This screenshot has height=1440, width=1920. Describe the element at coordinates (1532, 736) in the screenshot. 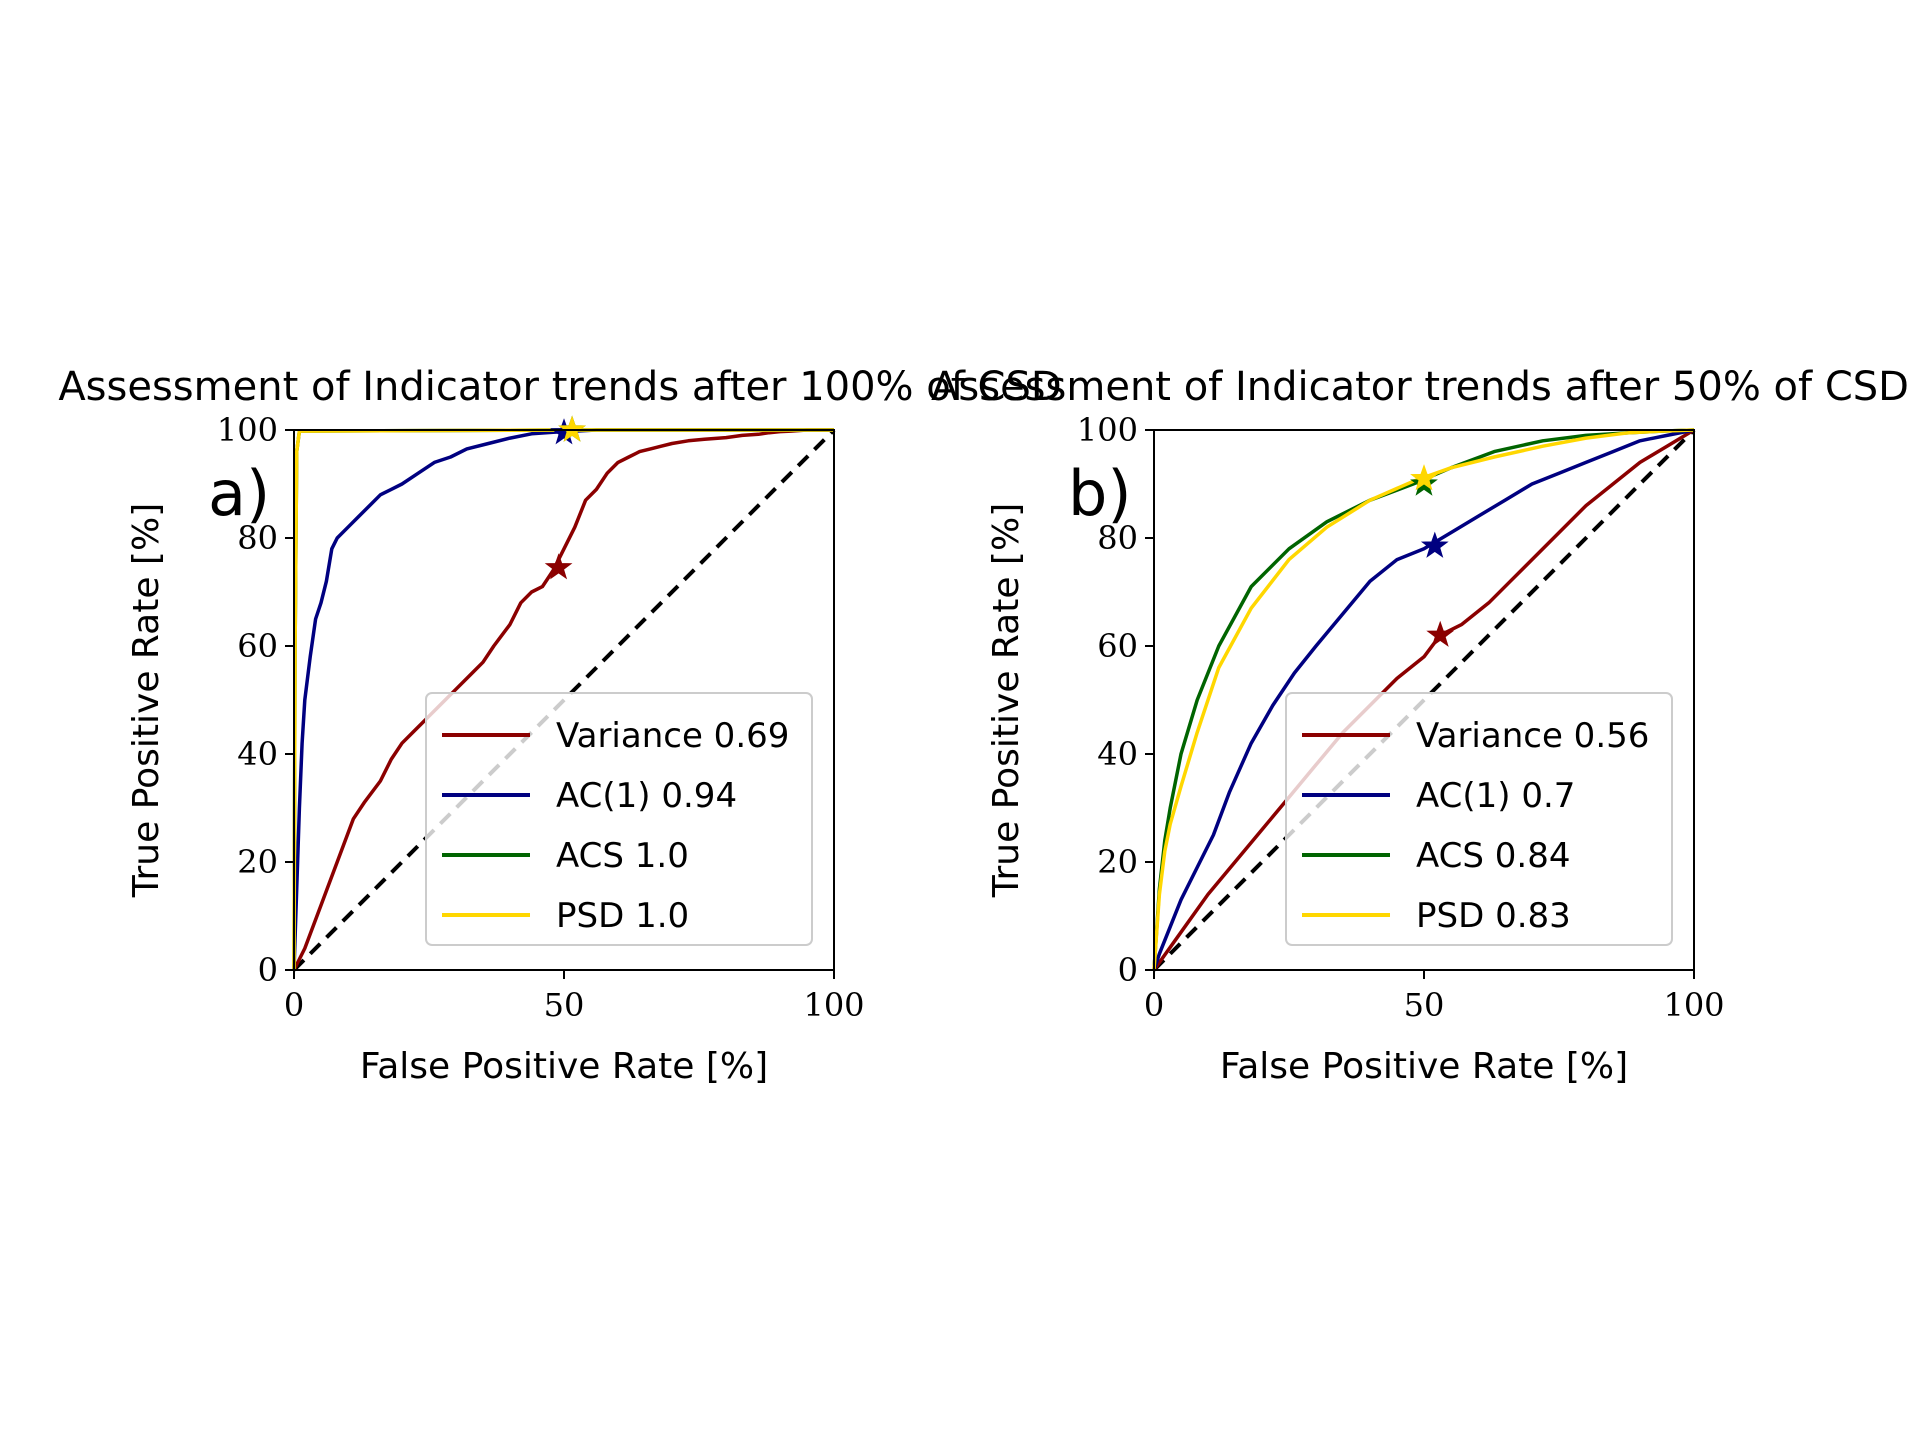

I see `legend-entry-label: Variance 0.56` at that location.